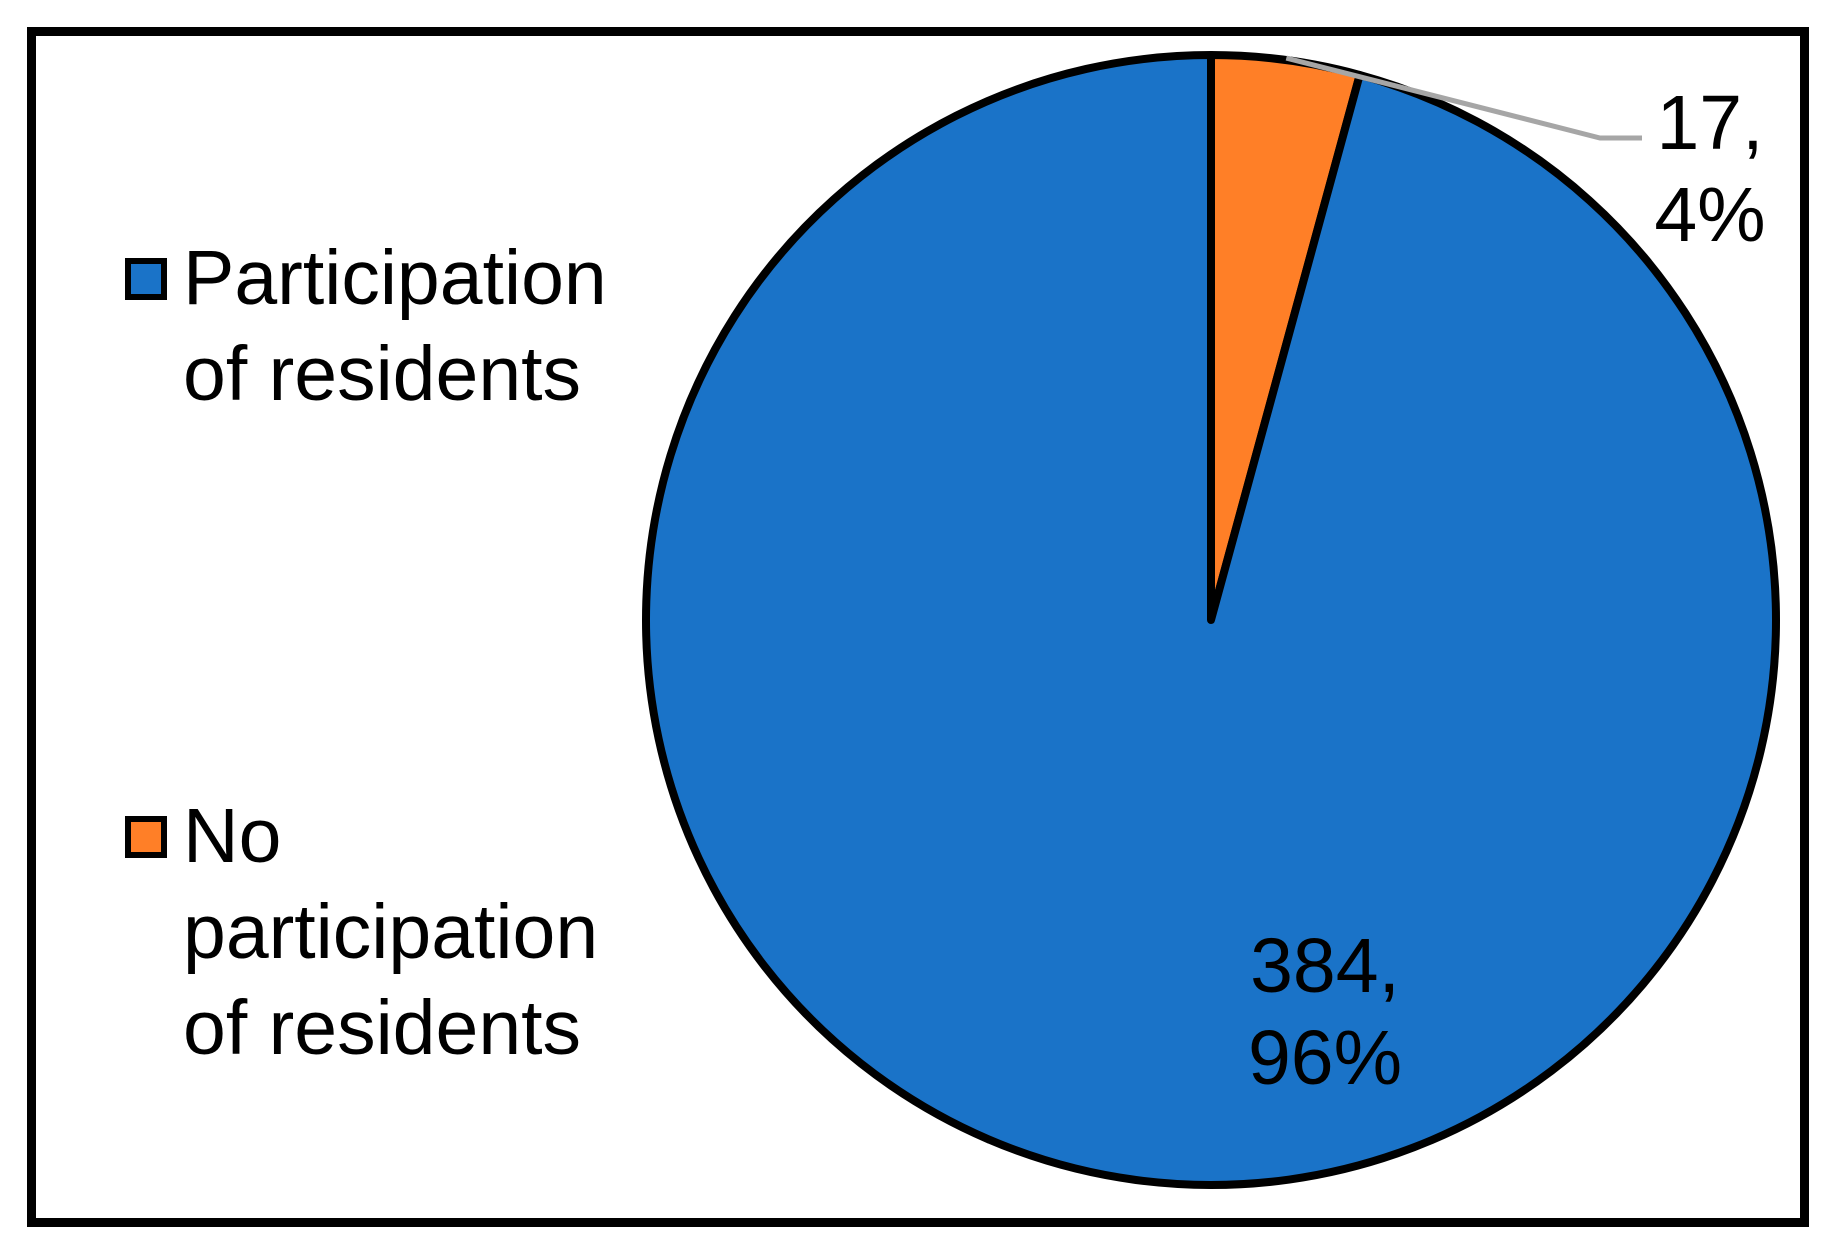  Describe the element at coordinates (146, 279) in the screenshot. I see `legend-swatch-participation` at that location.